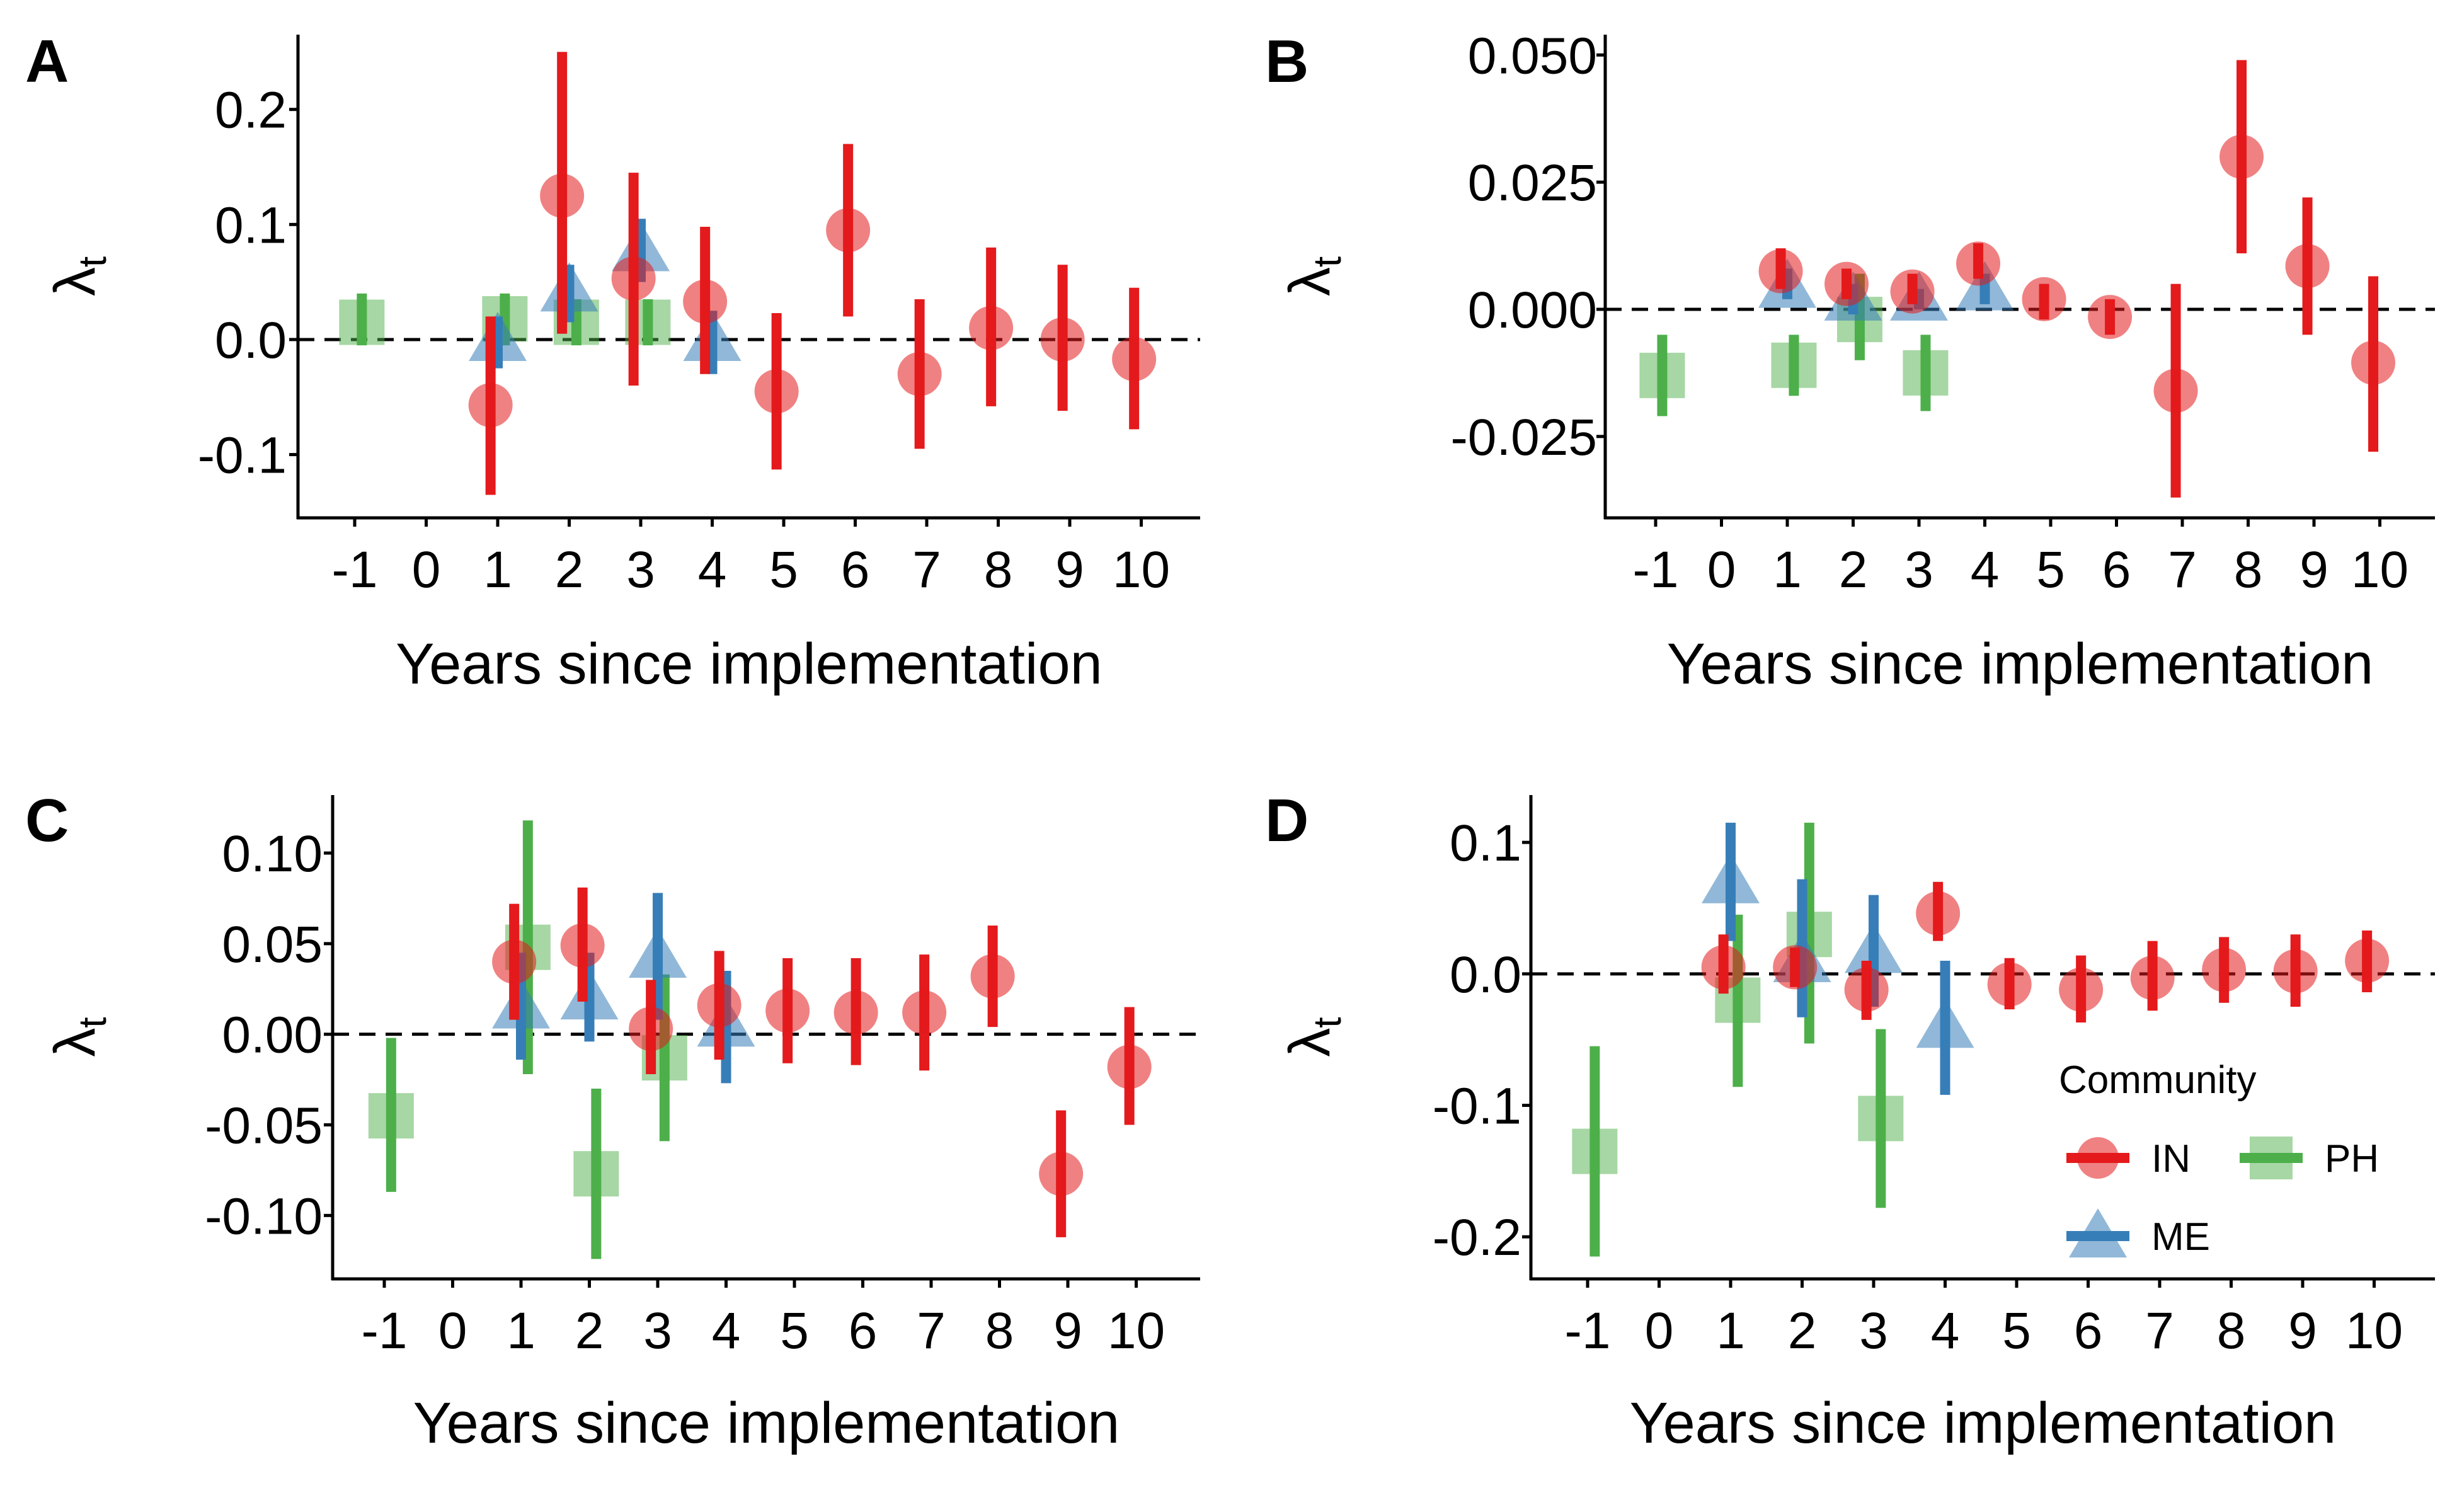 This screenshot has height=1512, width=2457. I want to click on legend-label: IN, so click(2171, 1159).